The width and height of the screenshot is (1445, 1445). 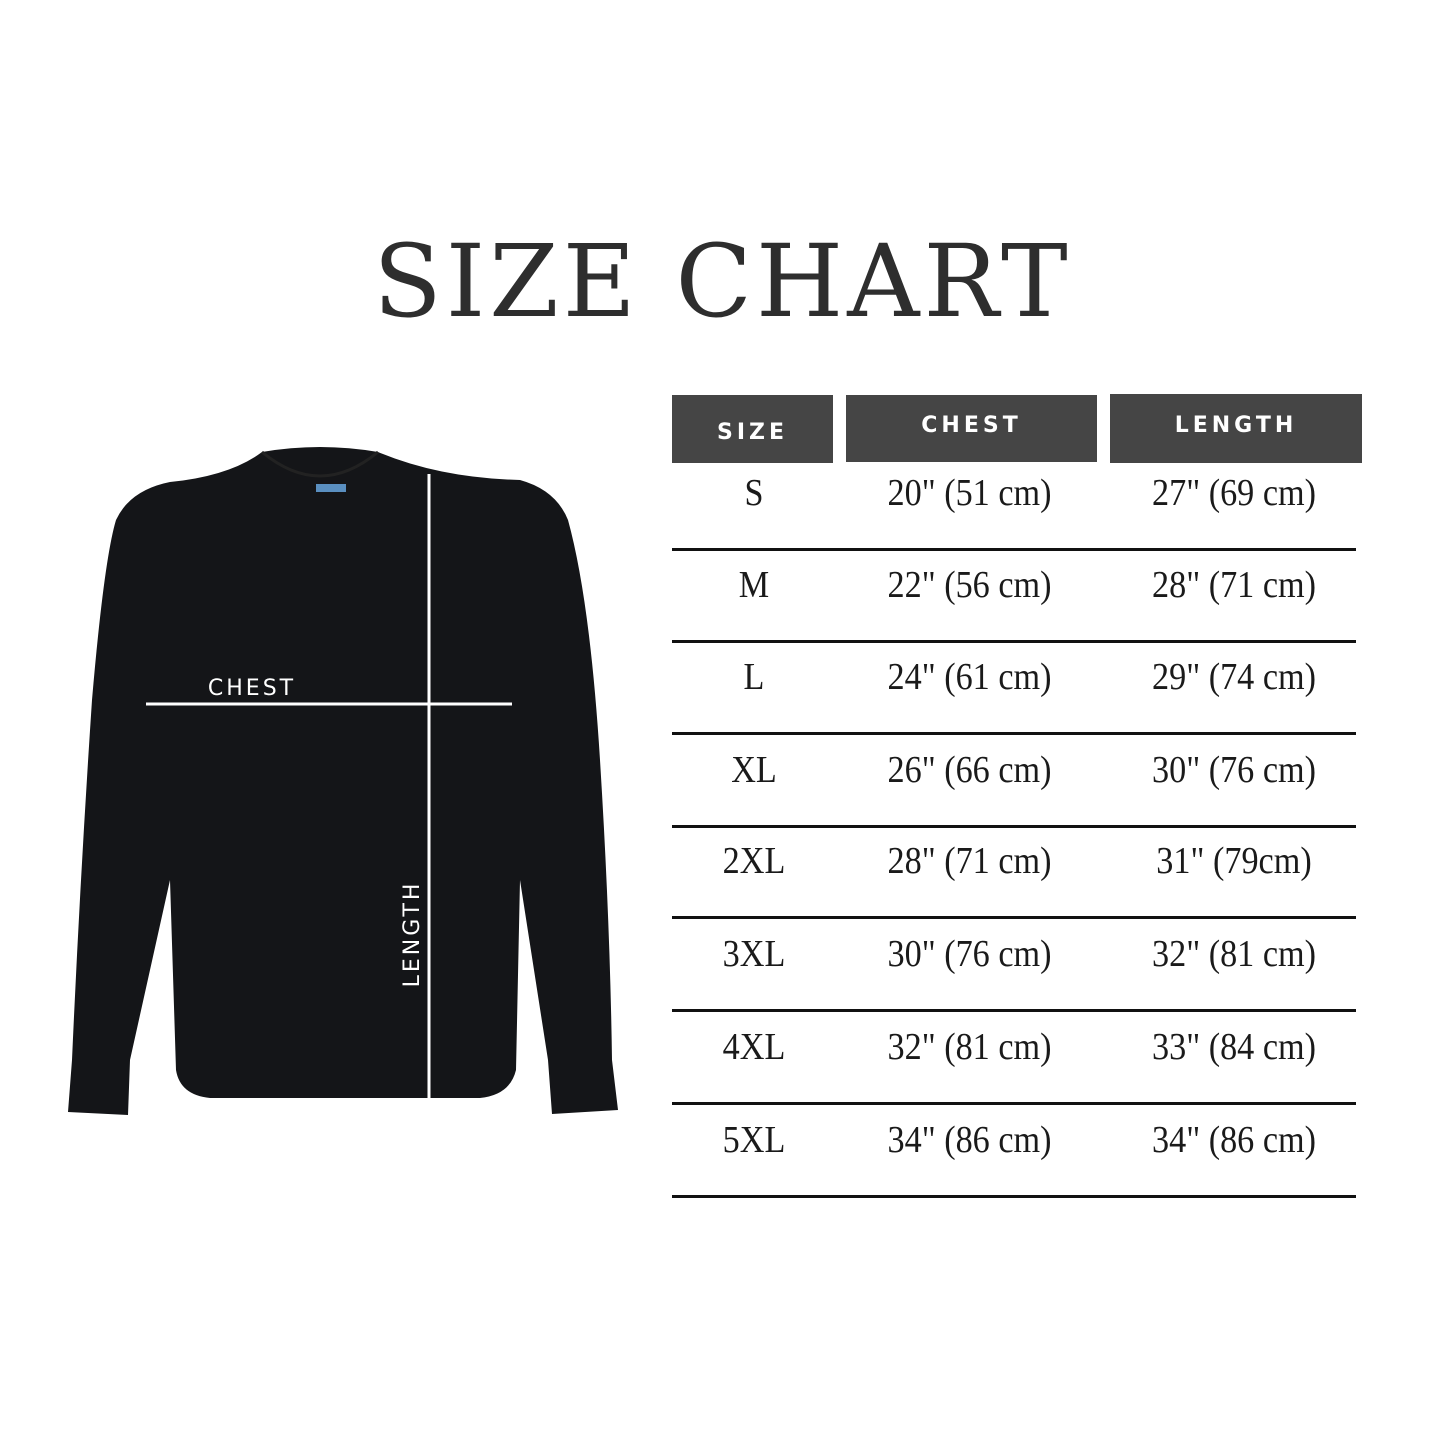 What do you see at coordinates (1234, 677) in the screenshot?
I see `length-cell: 29" (74 cm)` at bounding box center [1234, 677].